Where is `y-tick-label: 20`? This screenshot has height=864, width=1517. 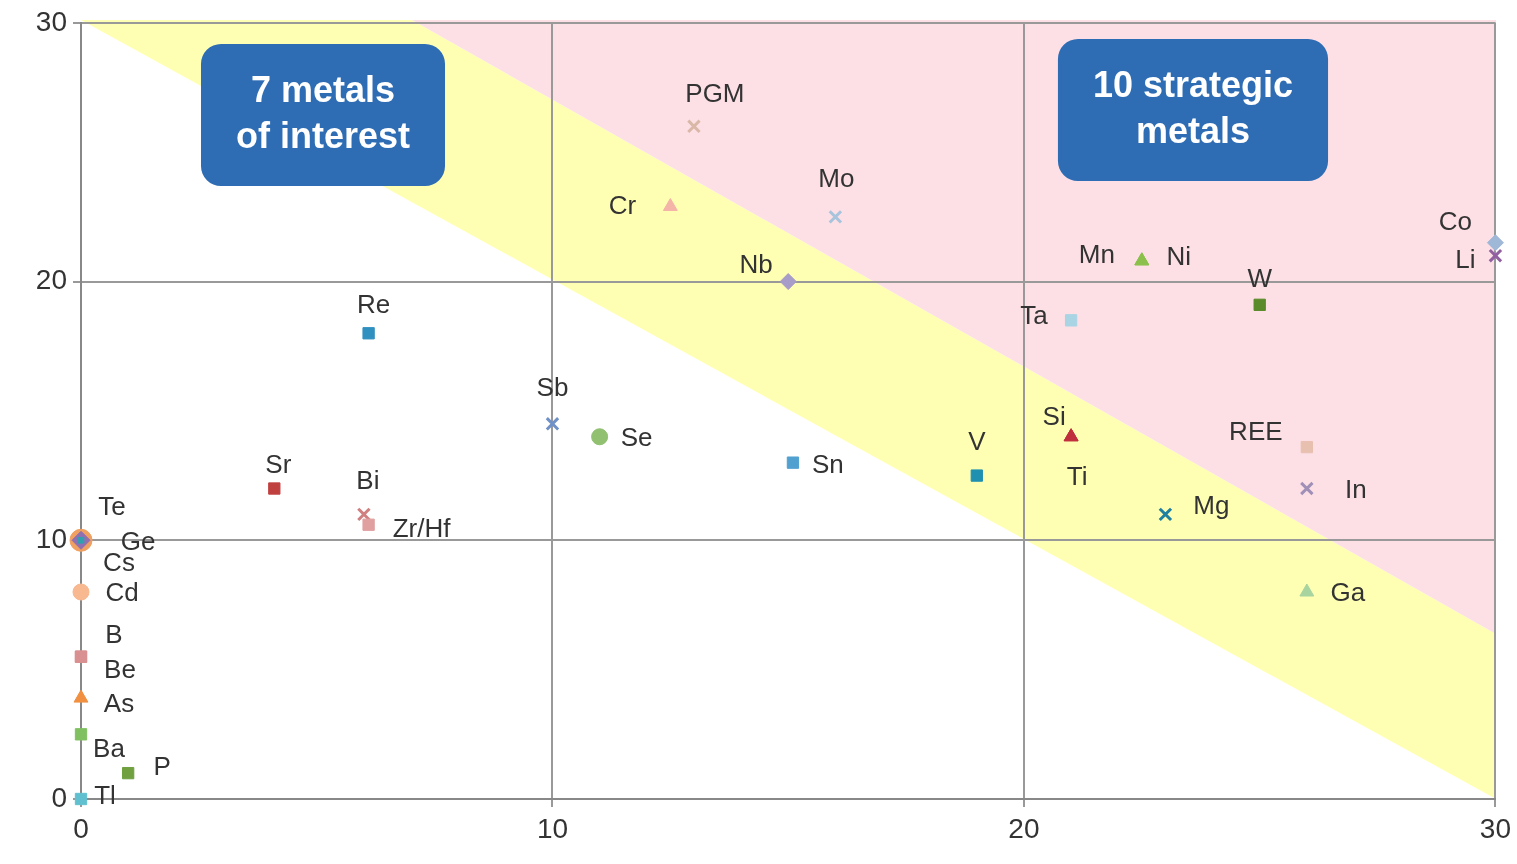
y-tick-label: 20 is located at coordinates (51, 280).